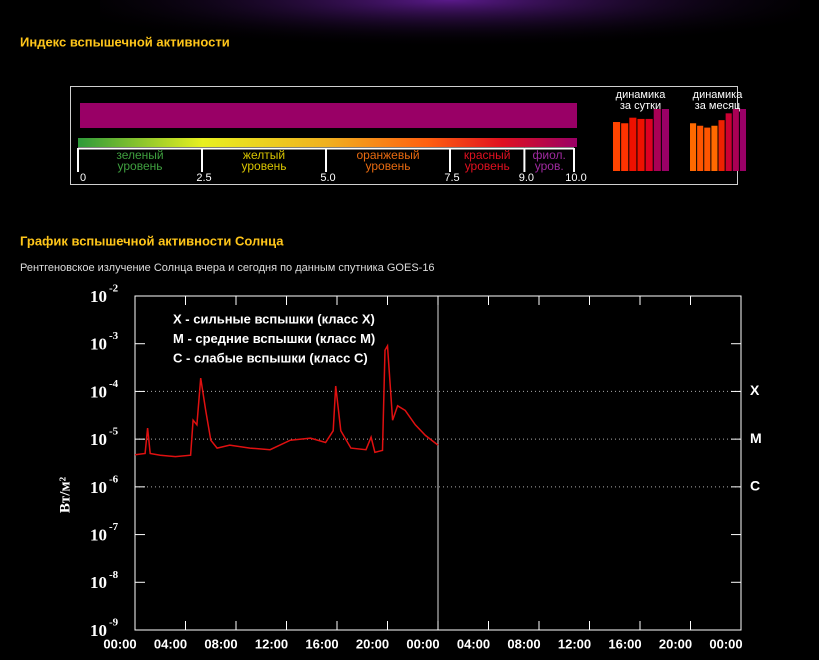 The height and width of the screenshot is (660, 819). Describe the element at coordinates (114, 575) in the screenshot. I see `y-tick-exponent: -8` at that location.